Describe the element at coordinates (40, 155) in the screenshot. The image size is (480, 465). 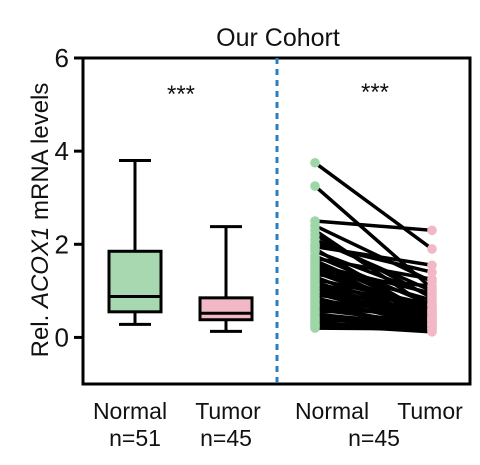
I see `y-axis-label-suffix: mRNA levels` at that location.